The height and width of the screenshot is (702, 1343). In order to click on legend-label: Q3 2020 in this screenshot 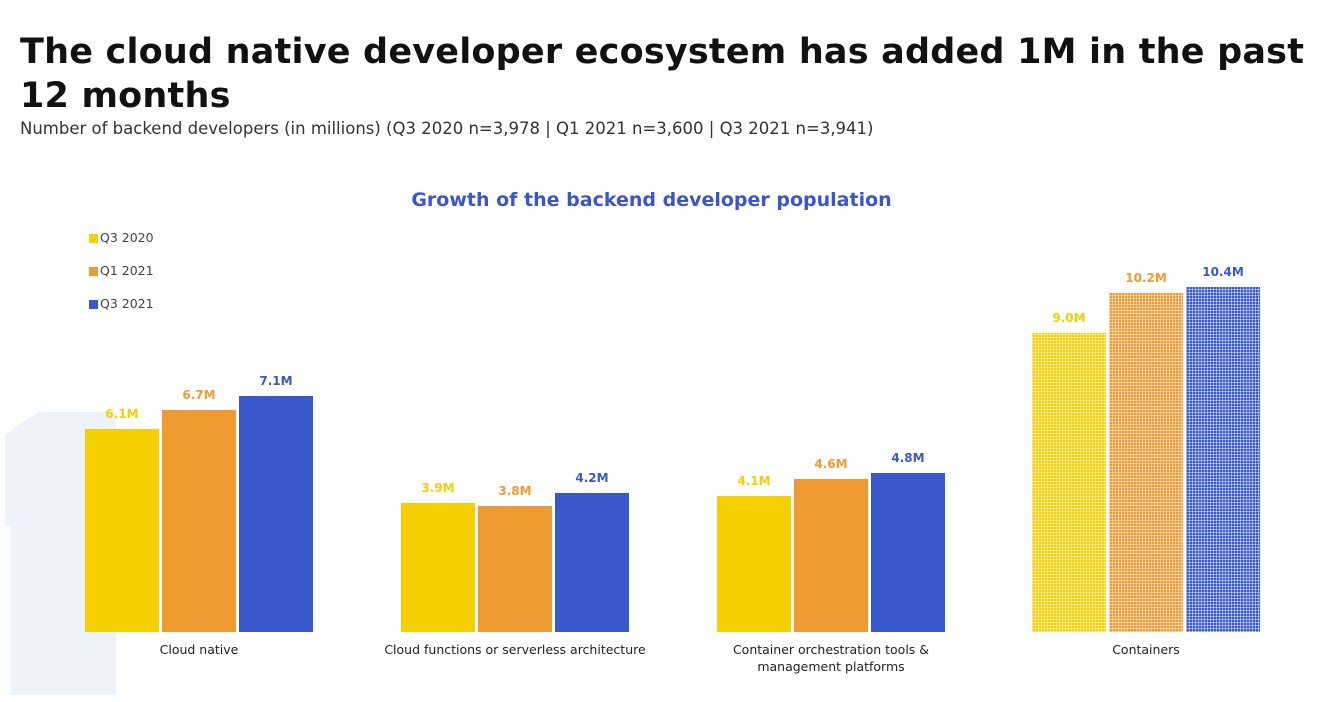, I will do `click(127, 237)`.